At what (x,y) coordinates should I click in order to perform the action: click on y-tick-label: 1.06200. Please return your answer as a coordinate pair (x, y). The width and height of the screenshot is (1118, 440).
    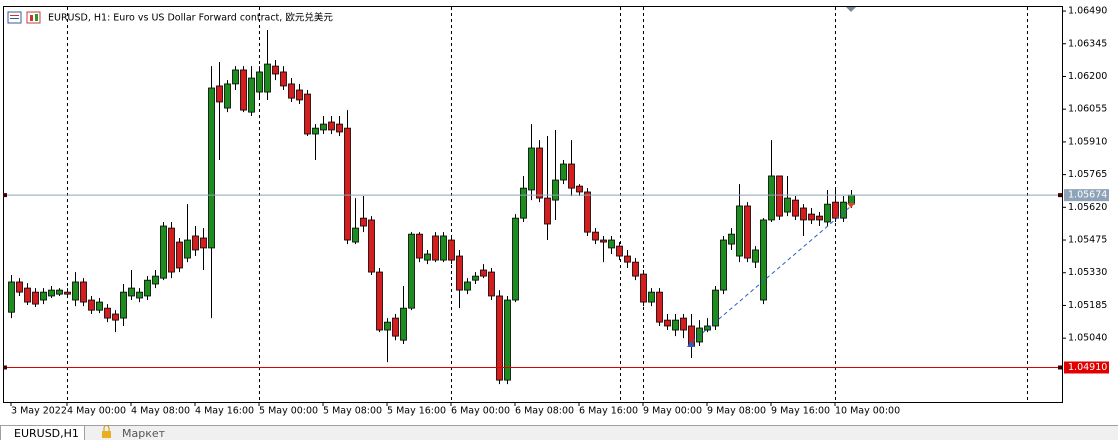
    Looking at the image, I should click on (1087, 76).